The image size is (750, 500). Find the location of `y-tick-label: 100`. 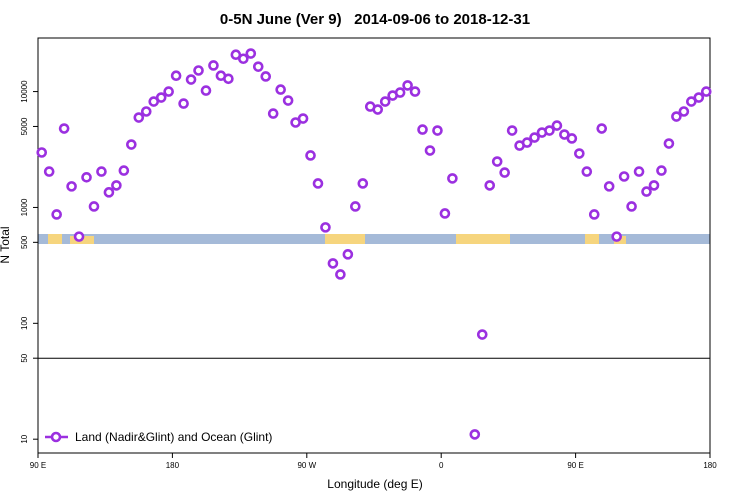

y-tick-label: 100 is located at coordinates (24, 323).